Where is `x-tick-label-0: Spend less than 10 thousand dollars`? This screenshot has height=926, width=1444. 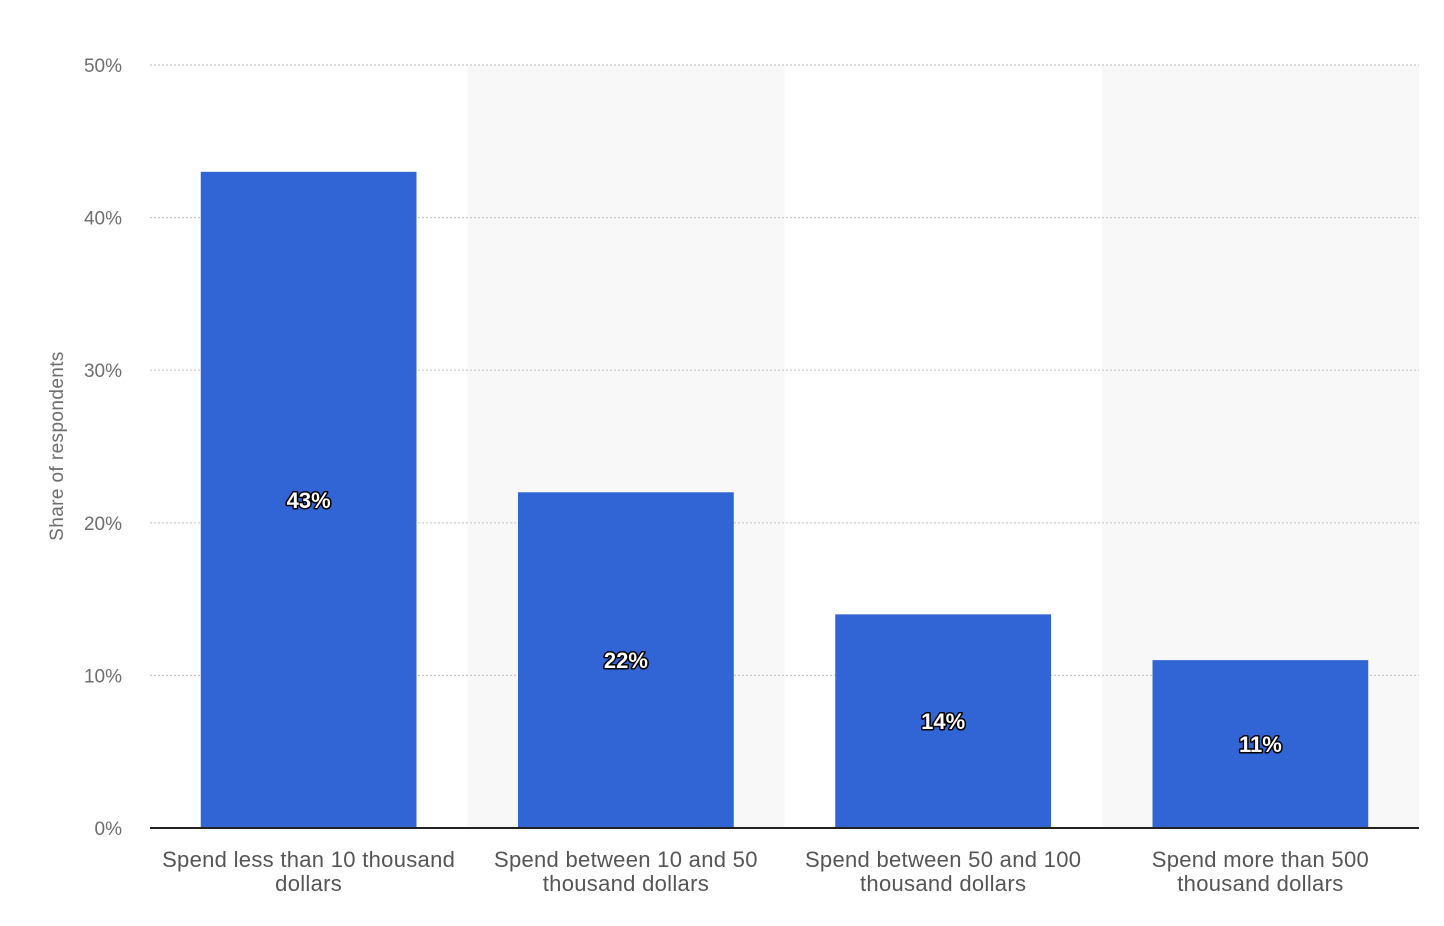 x-tick-label-0: Spend less than 10 thousand dollars is located at coordinates (308, 871).